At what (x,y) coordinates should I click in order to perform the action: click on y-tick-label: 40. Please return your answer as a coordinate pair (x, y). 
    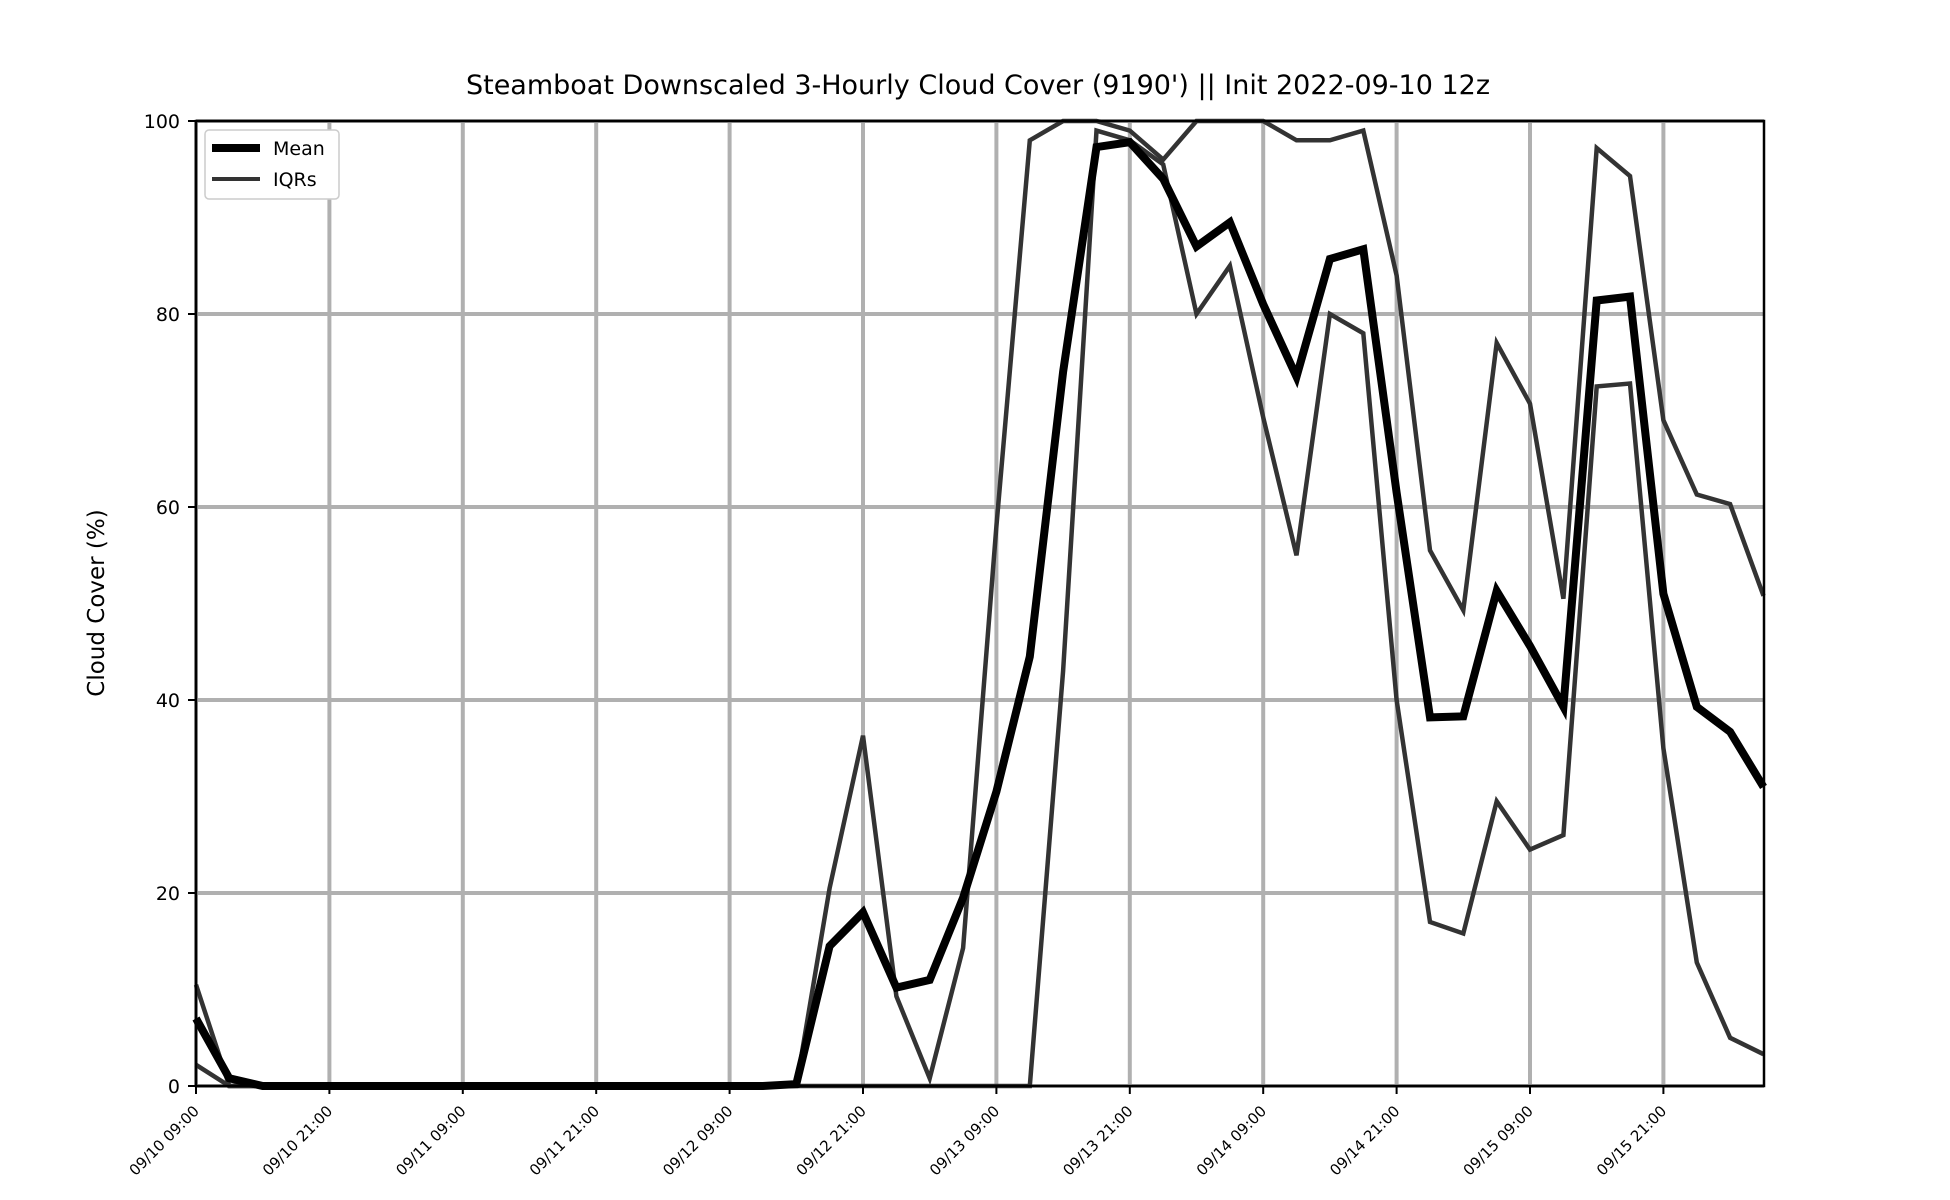
    Looking at the image, I should click on (168, 701).